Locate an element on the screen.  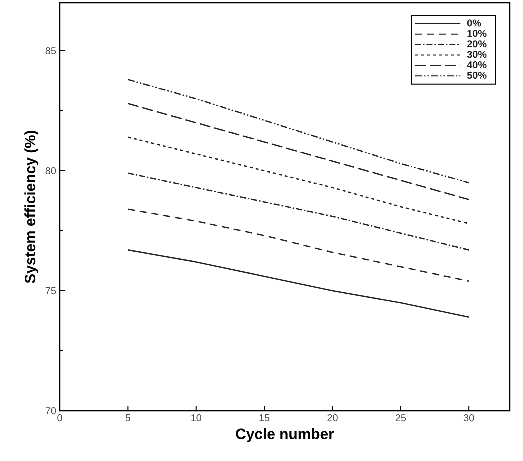
x-tick-label: 30 is located at coordinates (469, 418).